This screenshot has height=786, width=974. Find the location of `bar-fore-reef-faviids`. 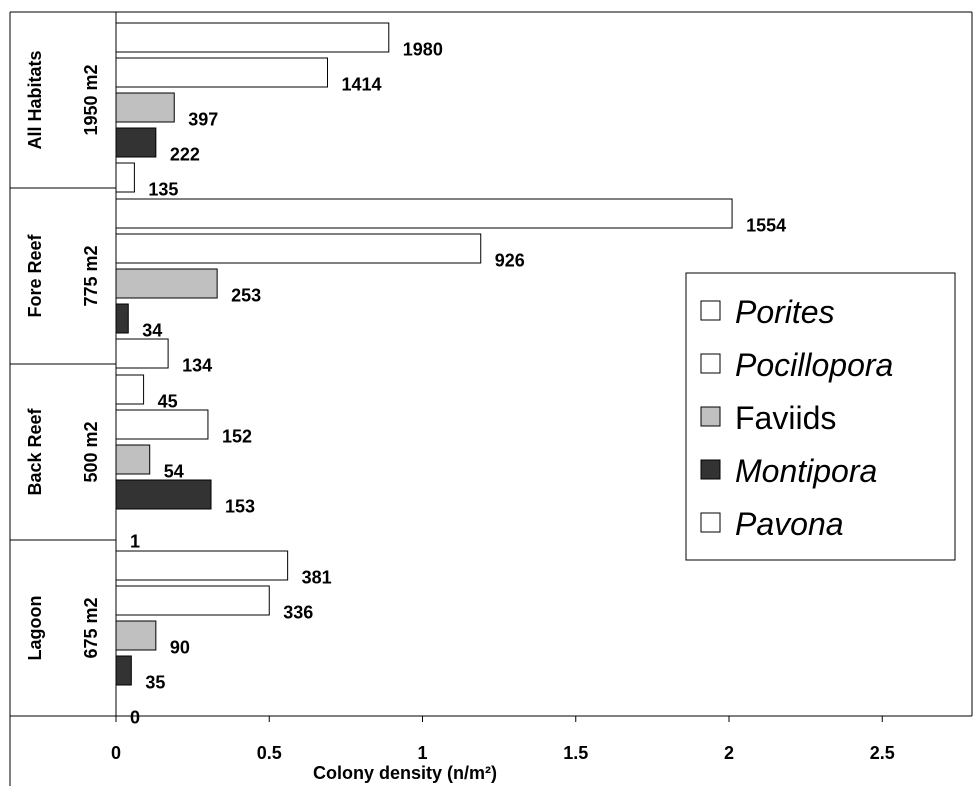

bar-fore-reef-faviids is located at coordinates (166, 283).